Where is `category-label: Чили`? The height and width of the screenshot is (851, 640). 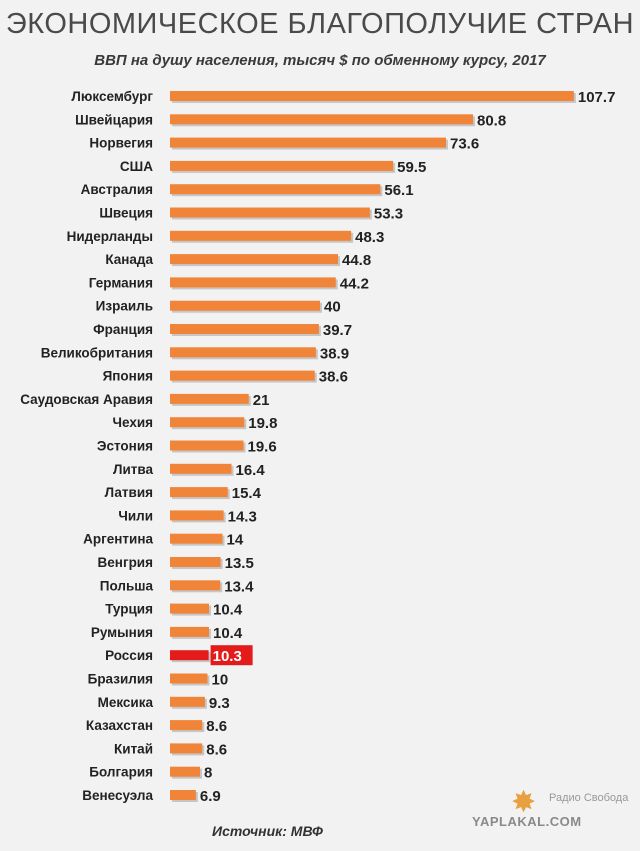 category-label: Чили is located at coordinates (135, 515).